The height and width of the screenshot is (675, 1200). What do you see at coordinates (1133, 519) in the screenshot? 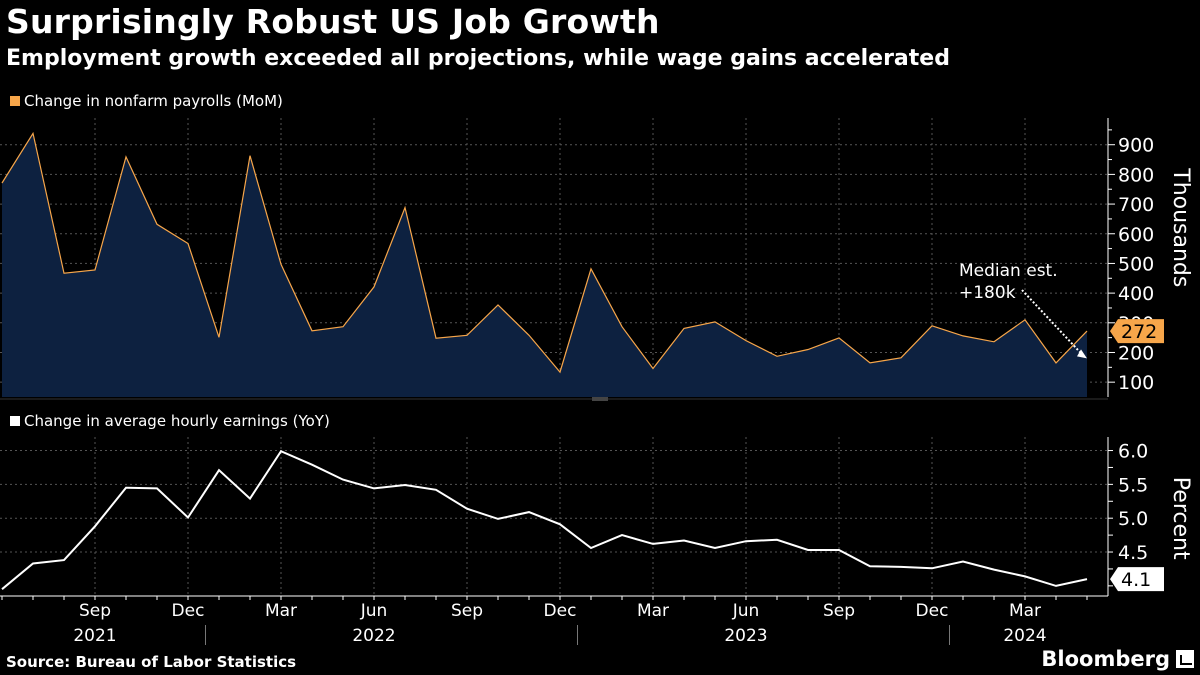
I see `y-tick-label-bottom: 5.0` at bounding box center [1133, 519].